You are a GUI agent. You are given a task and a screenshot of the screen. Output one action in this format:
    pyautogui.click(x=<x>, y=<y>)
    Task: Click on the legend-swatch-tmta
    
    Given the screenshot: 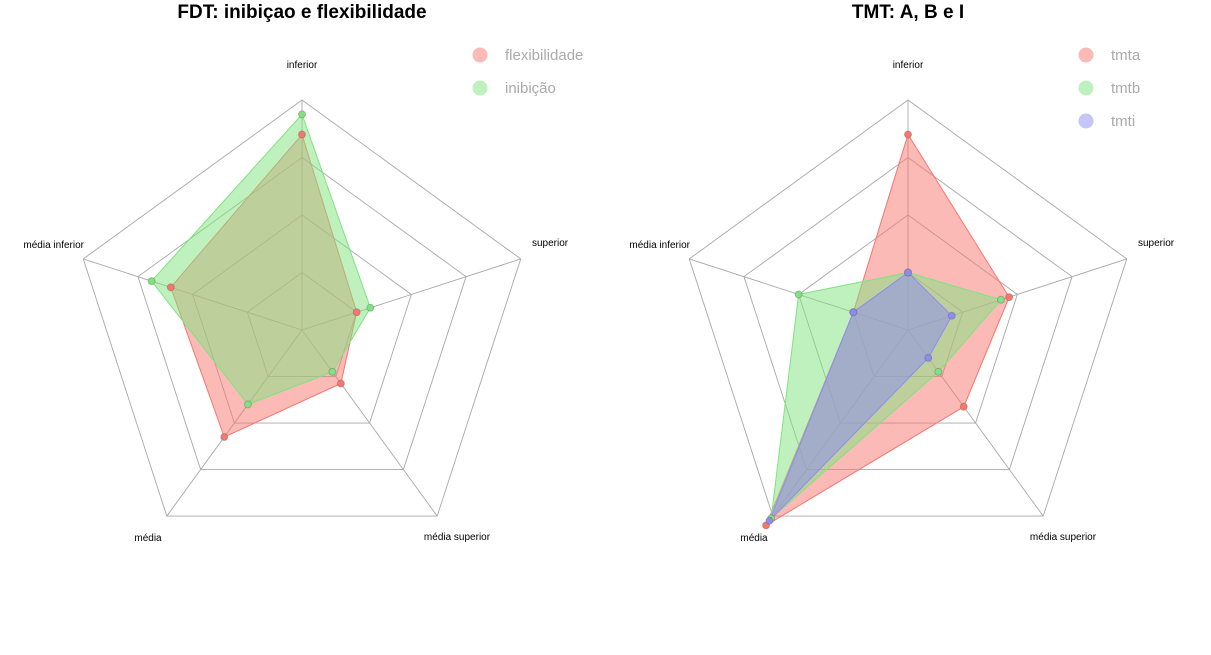 What is the action you would take?
    pyautogui.click(x=1086, y=55)
    